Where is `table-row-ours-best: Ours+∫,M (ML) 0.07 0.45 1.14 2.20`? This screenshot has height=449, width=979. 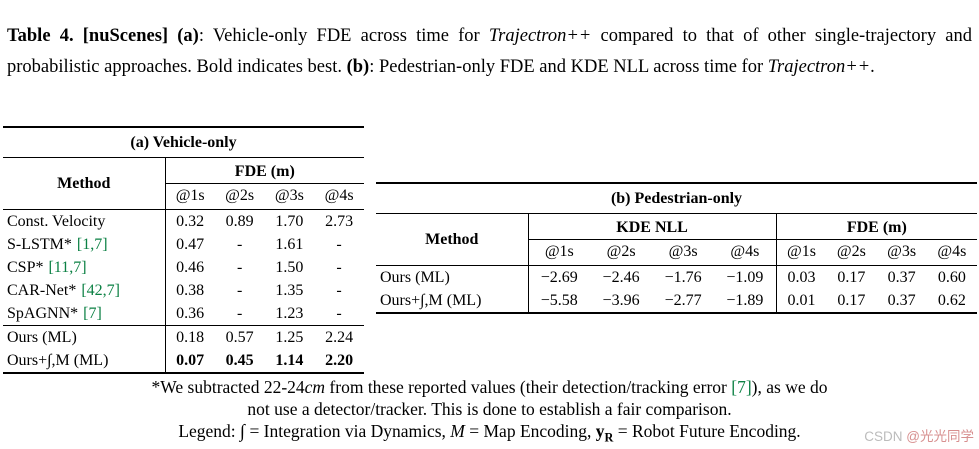
table-row-ours-best: Ours+∫,M (ML) 0.07 0.45 1.14 2.20 is located at coordinates (183, 361).